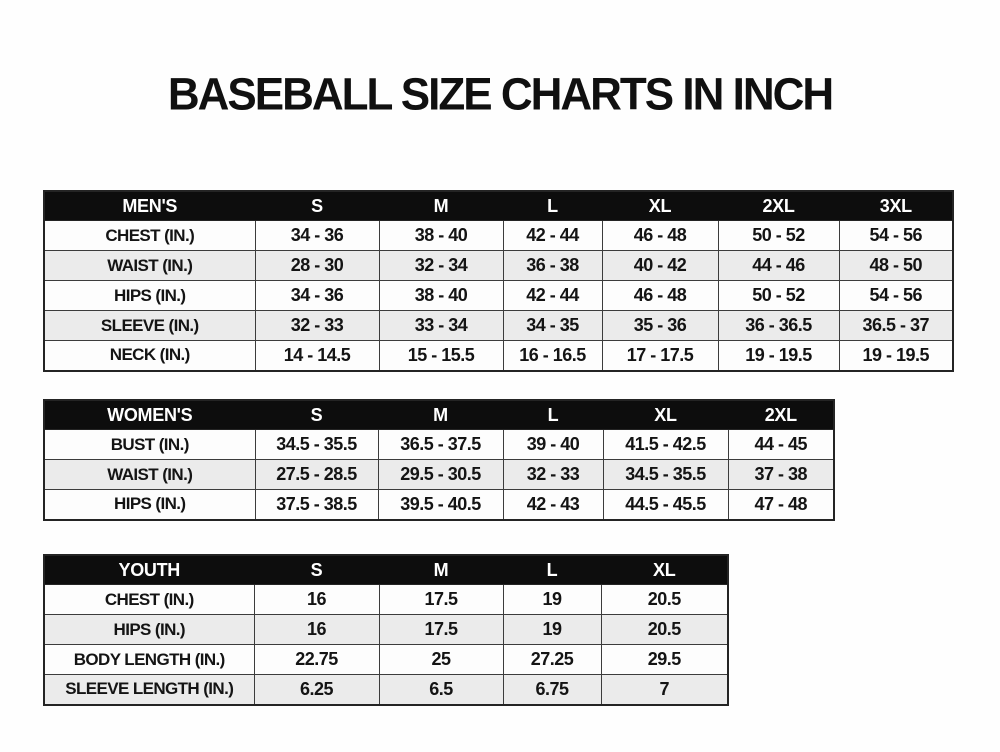 This screenshot has width=1000, height=752. I want to click on table-row: BODY LENGTH (IN.) 22.75 25 27.25 29.5, so click(386, 659).